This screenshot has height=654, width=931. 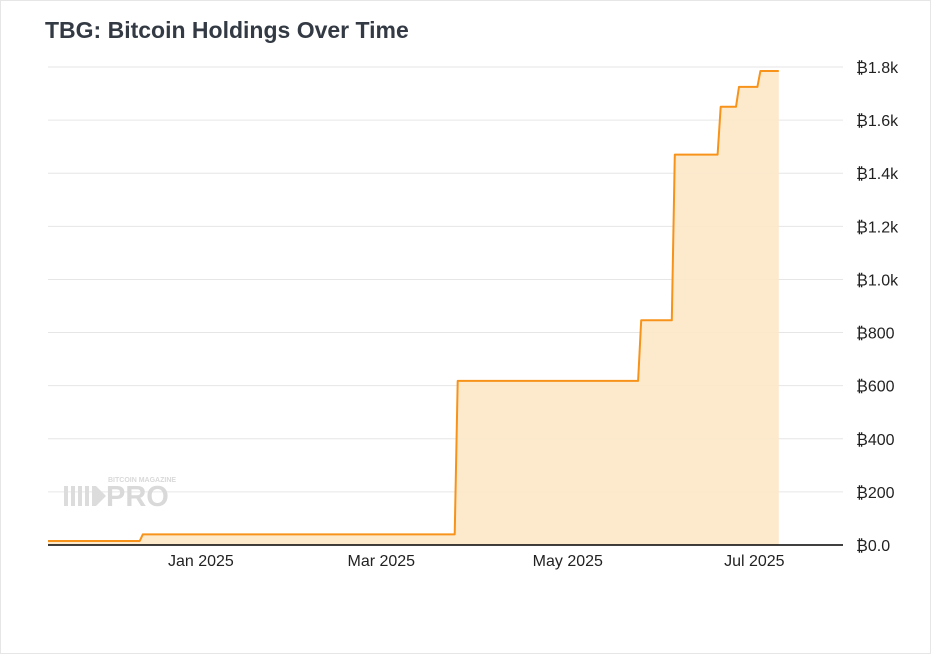 What do you see at coordinates (873, 546) in the screenshot?
I see `y-tick-label: ₿0.0` at bounding box center [873, 546].